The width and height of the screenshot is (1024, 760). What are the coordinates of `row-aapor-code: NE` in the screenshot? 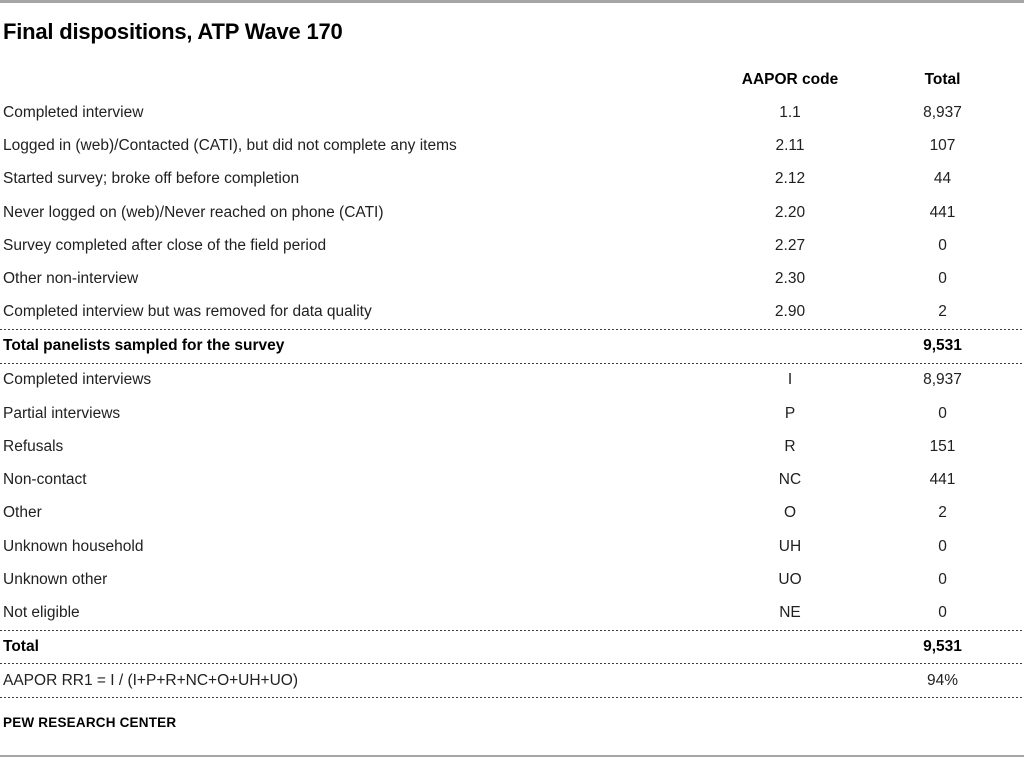 It's located at (790, 613).